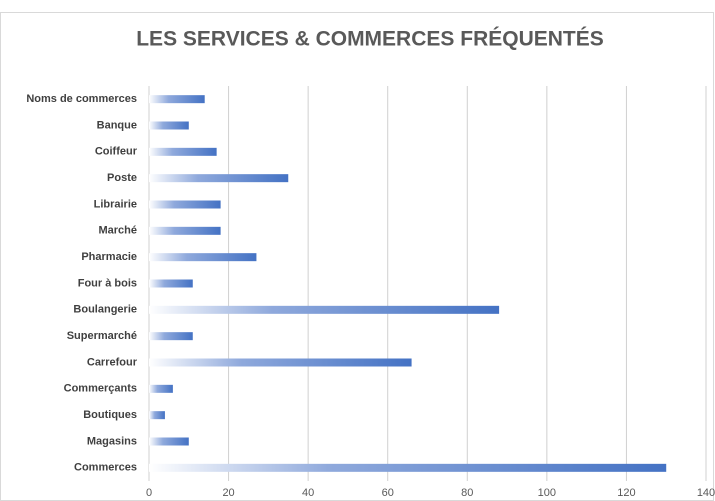 This screenshot has height=501, width=715. Describe the element at coordinates (122, 178) in the screenshot. I see `y-tick-label: Poste` at that location.